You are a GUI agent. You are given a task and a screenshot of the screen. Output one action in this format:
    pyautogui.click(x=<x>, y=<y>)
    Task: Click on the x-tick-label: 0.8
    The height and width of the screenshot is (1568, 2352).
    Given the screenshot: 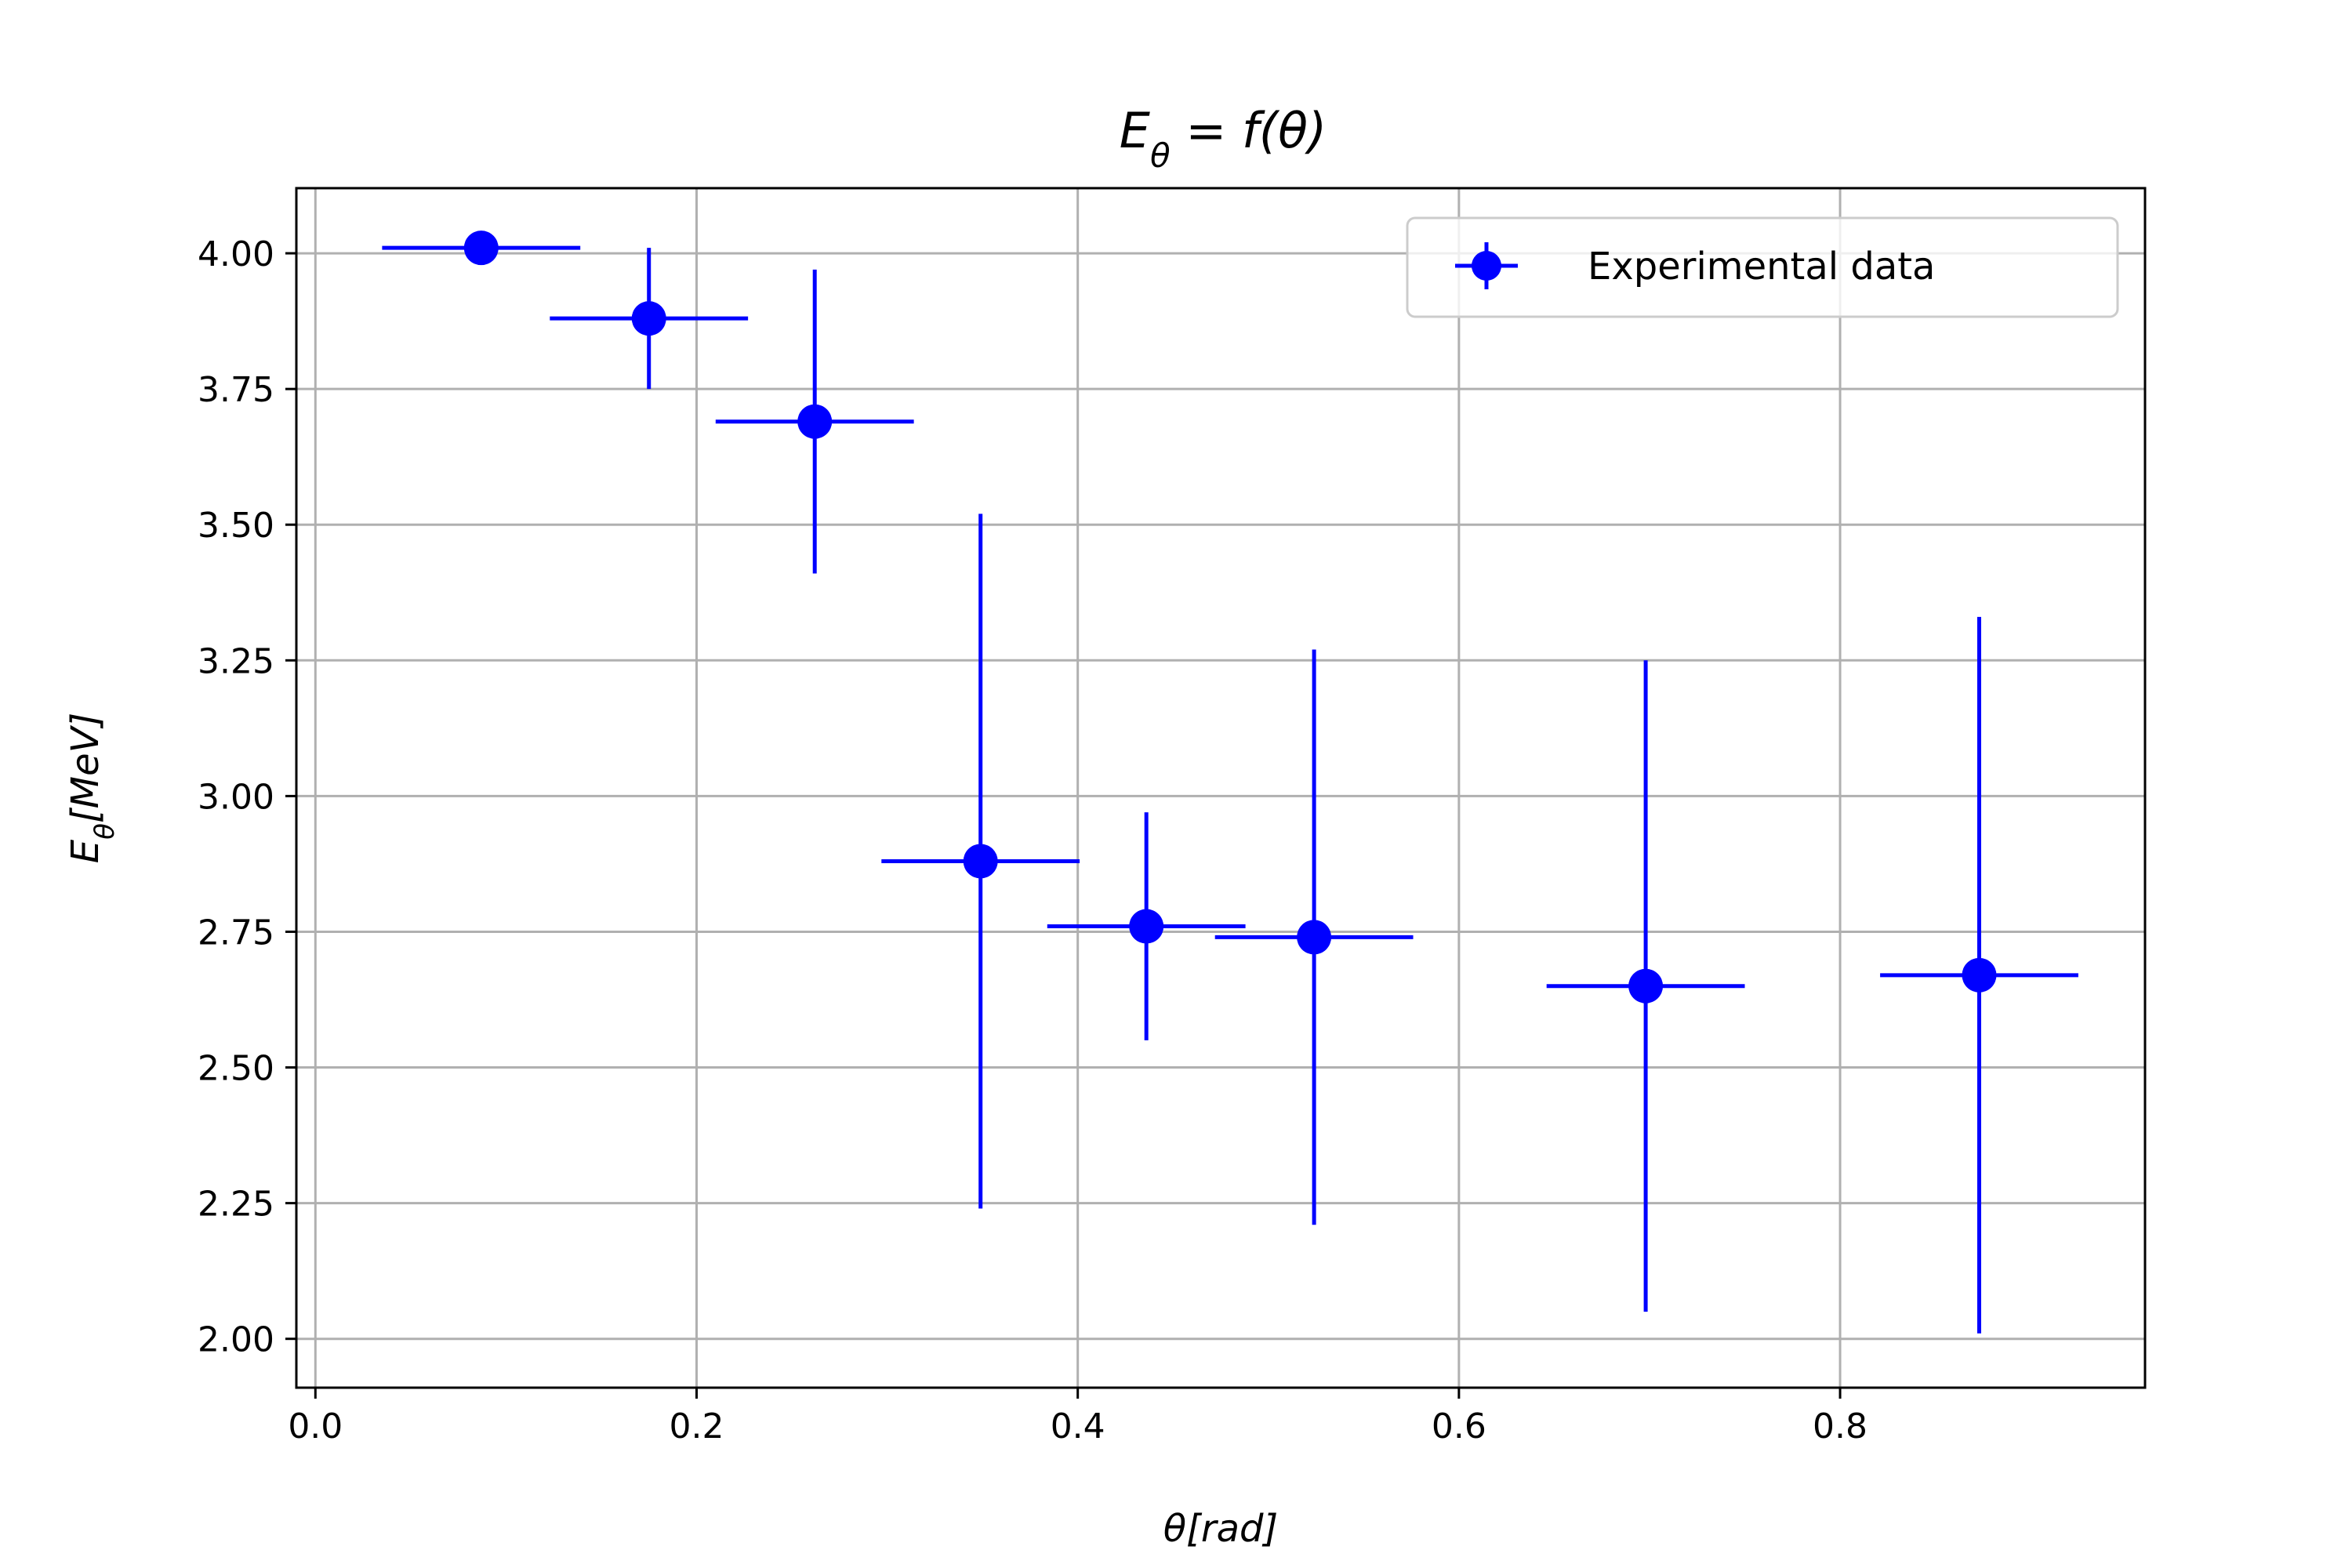 What is the action you would take?
    pyautogui.click(x=1840, y=1426)
    